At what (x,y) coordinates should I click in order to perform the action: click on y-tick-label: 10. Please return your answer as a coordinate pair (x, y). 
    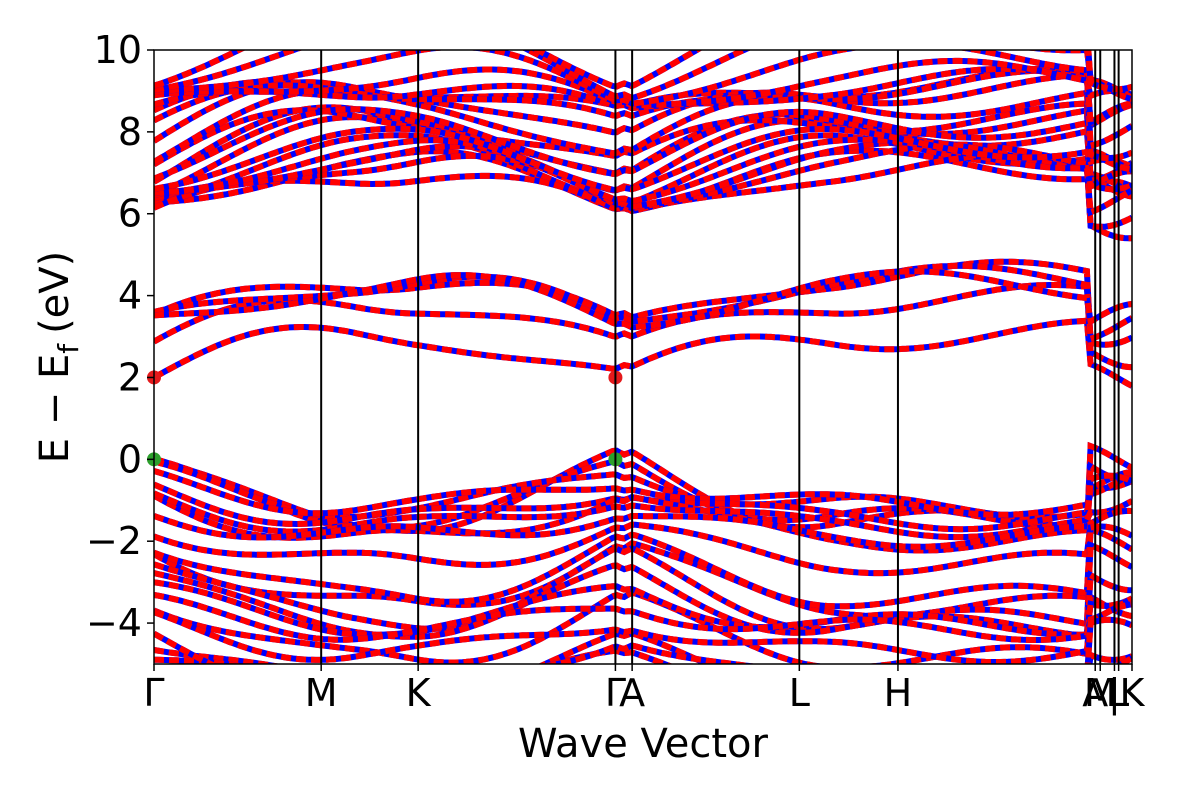
    Looking at the image, I should click on (118, 50).